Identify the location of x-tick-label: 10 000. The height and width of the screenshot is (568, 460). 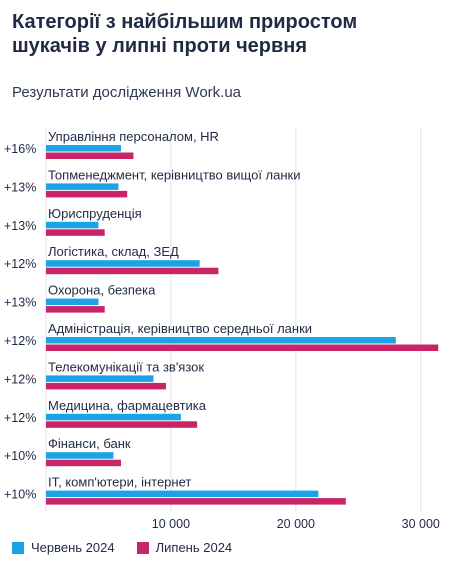
(171, 524).